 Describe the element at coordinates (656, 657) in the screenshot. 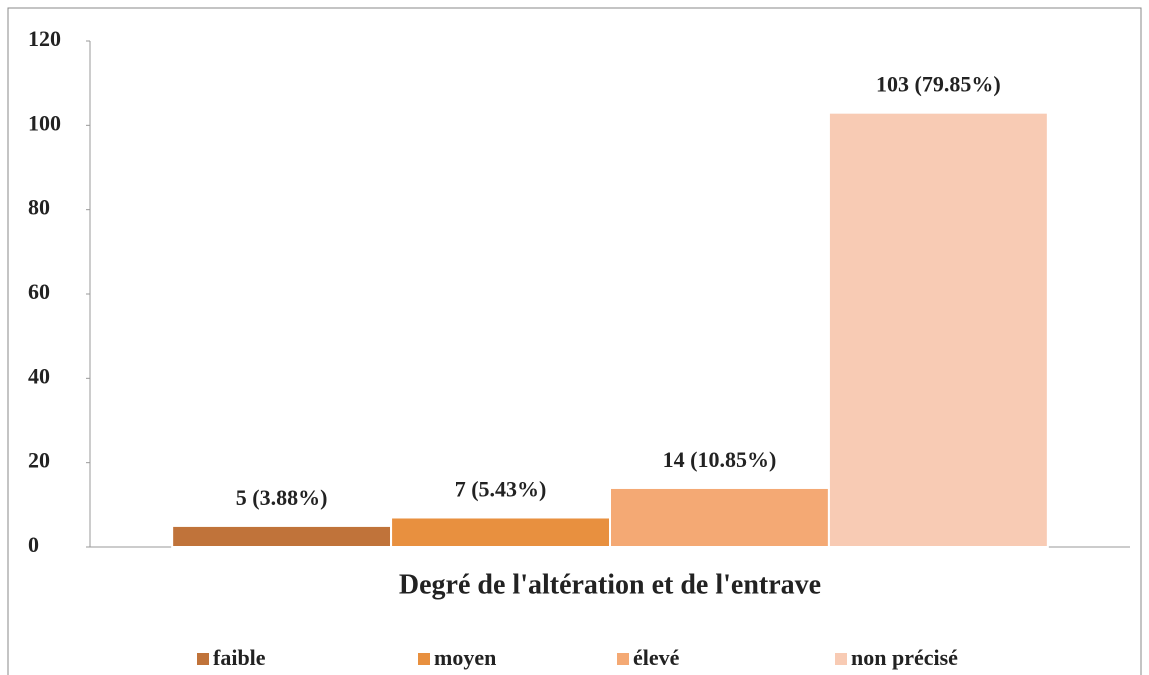

I see `legend-label: élevé` at that location.